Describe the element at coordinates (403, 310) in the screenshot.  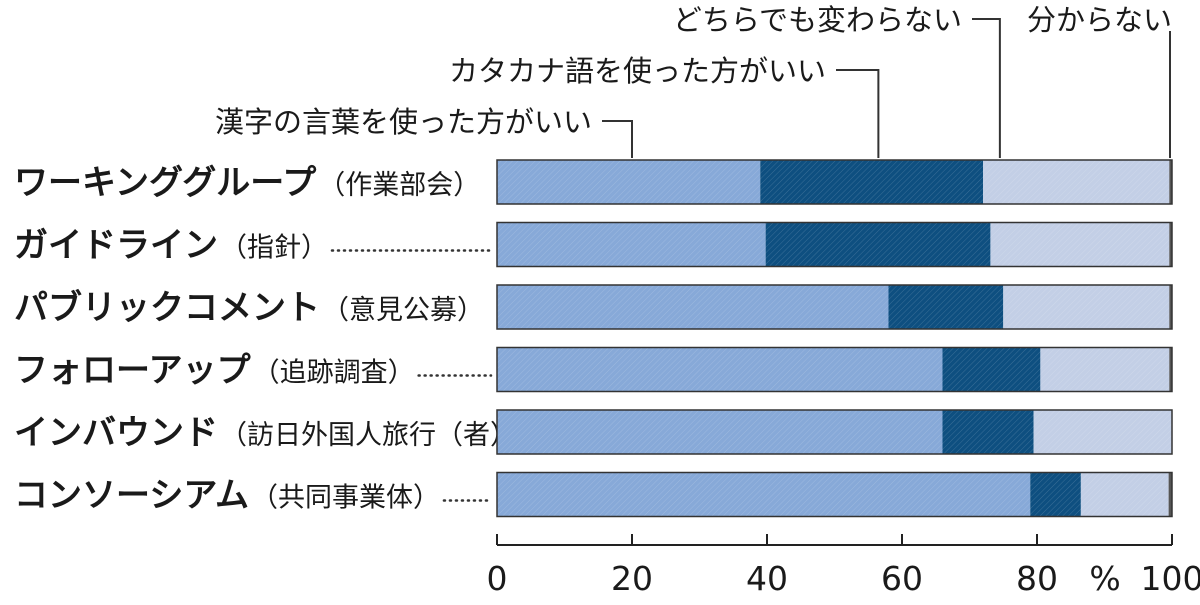
I see `category-paren-label: （意見公募）` at that location.